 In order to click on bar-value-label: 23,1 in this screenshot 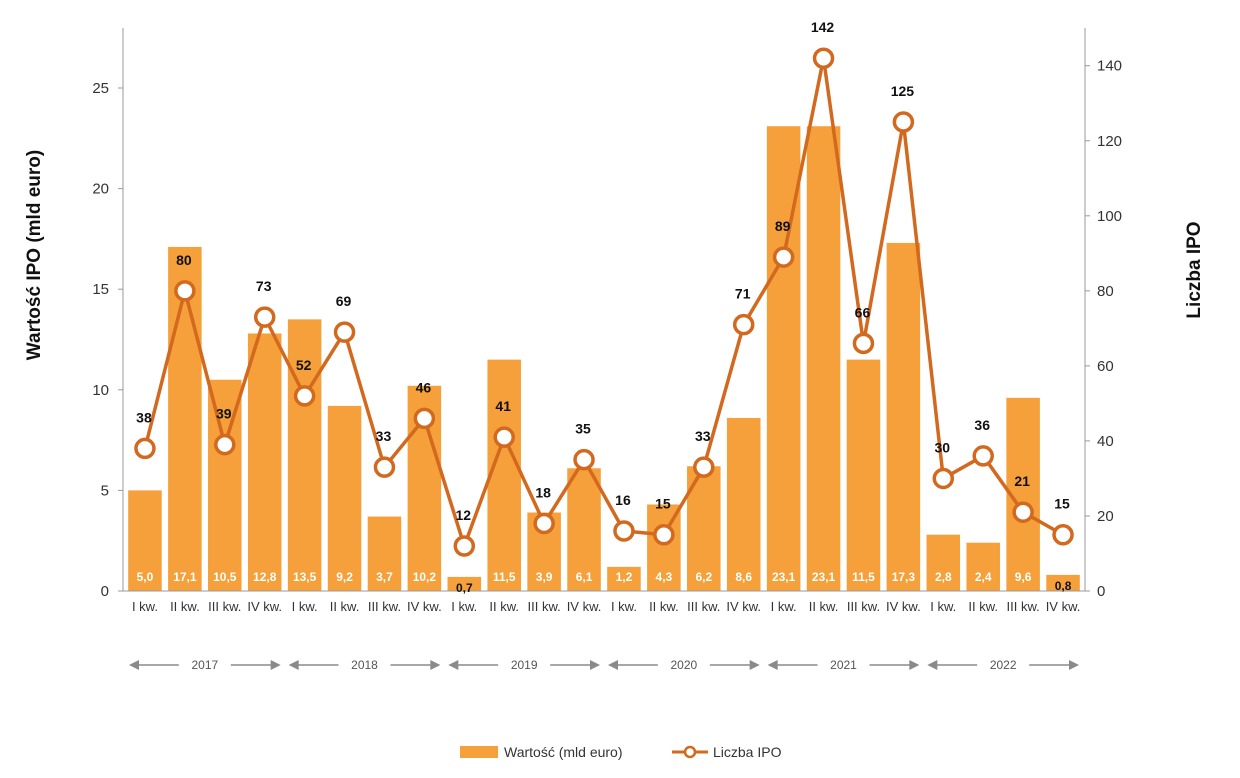, I will do `click(784, 577)`.